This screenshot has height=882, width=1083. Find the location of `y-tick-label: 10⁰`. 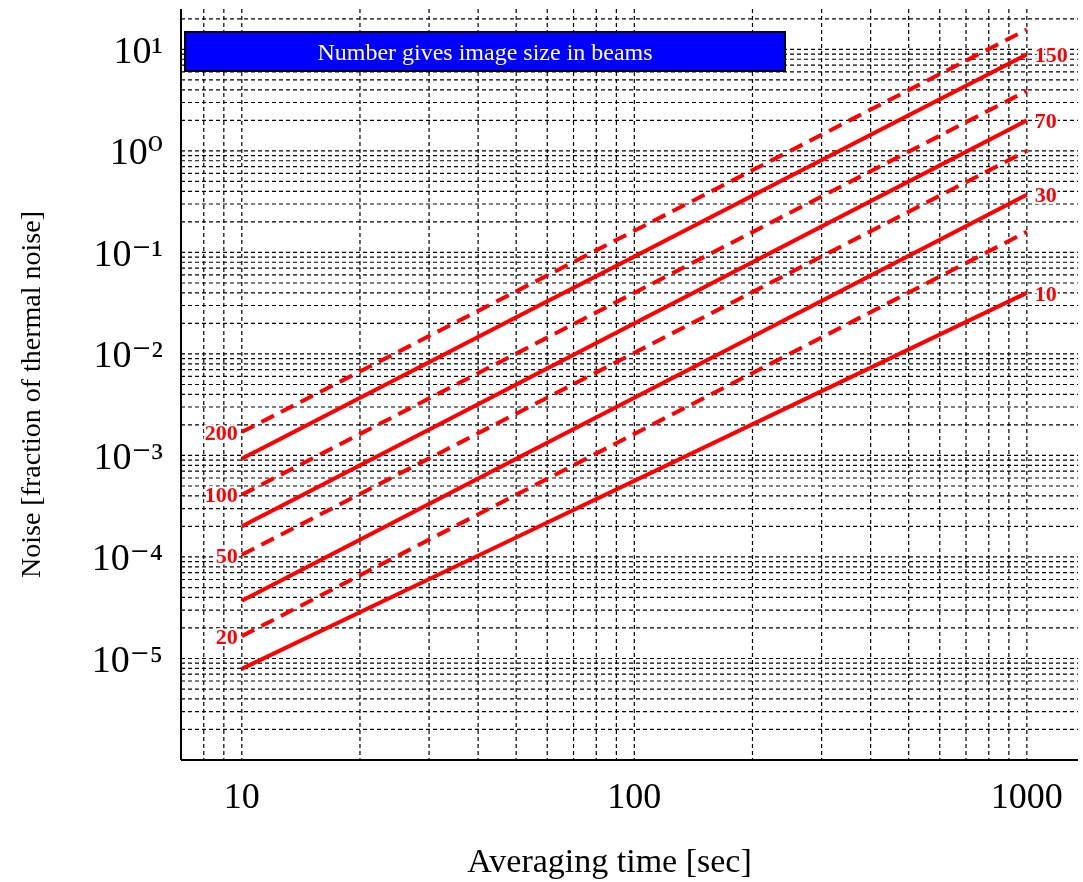

y-tick-label: 10⁰ is located at coordinates (136, 151).